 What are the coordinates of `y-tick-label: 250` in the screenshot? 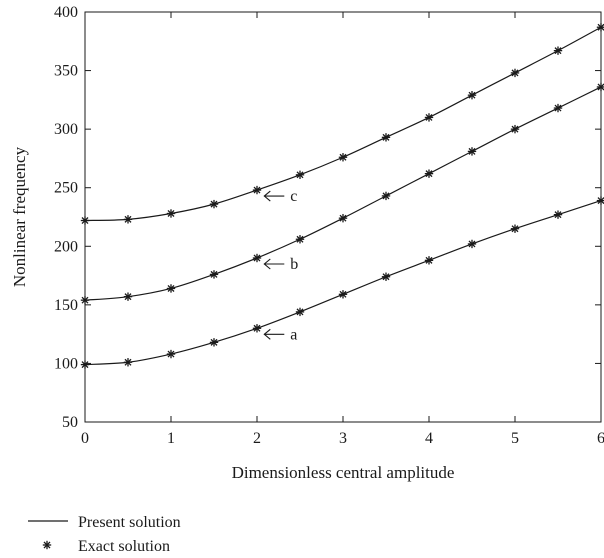 It's located at (66, 188).